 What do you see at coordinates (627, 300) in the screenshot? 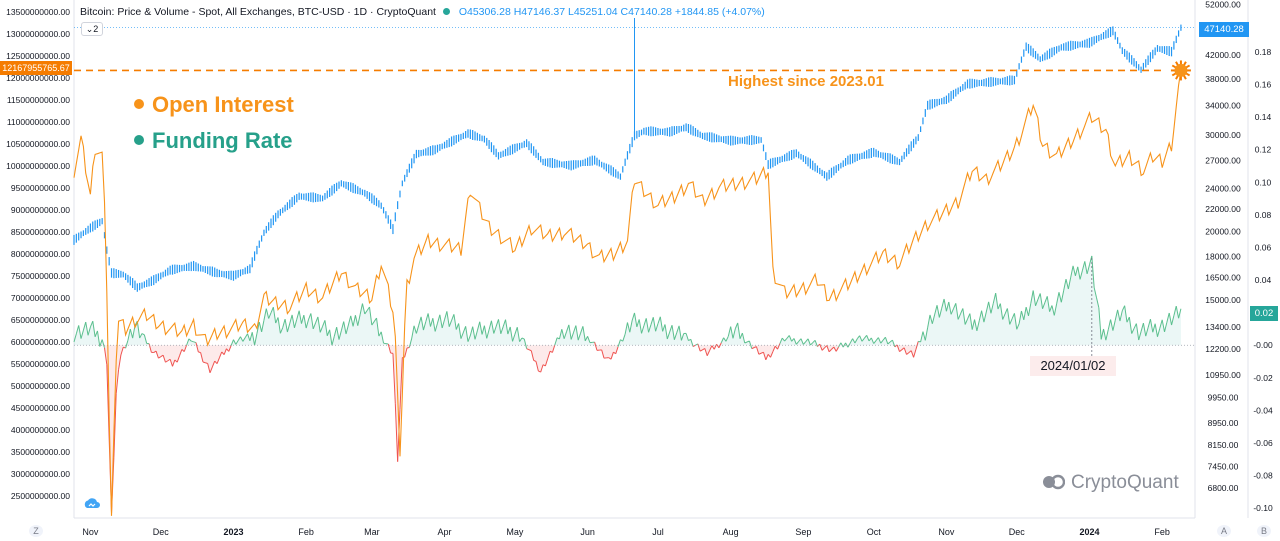
I see `funding-positive-area` at bounding box center [627, 300].